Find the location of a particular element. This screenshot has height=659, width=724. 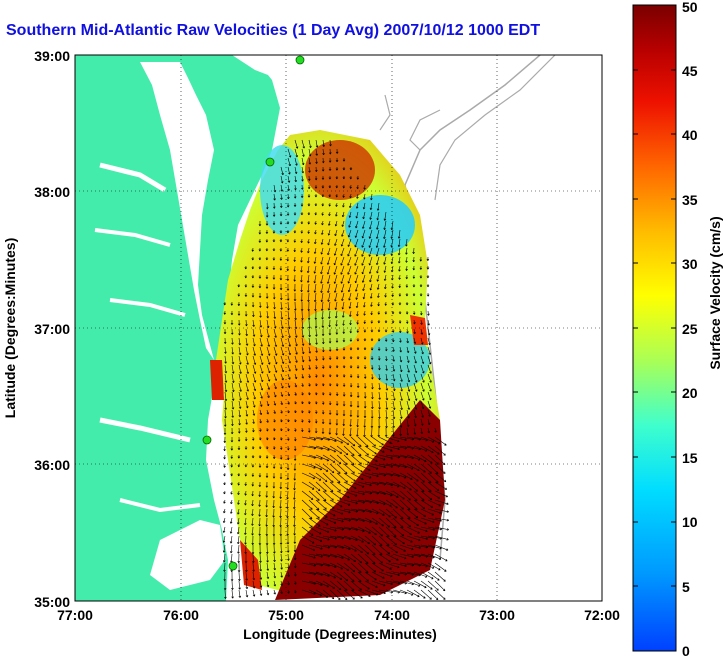

x-tick-label: 75:00 is located at coordinates (286, 615).